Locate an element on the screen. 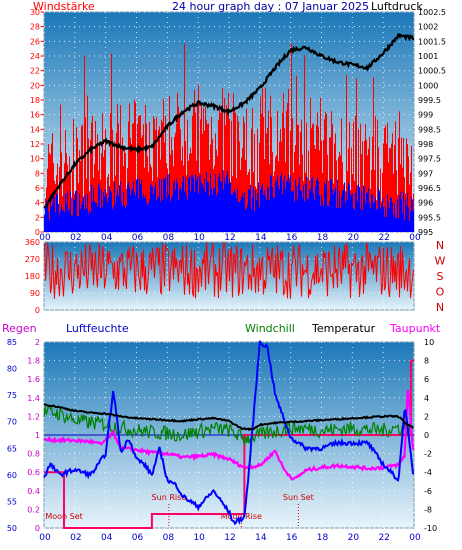 The width and height of the screenshot is (462, 550). direction-tick-label: 0 is located at coordinates (37, 310).